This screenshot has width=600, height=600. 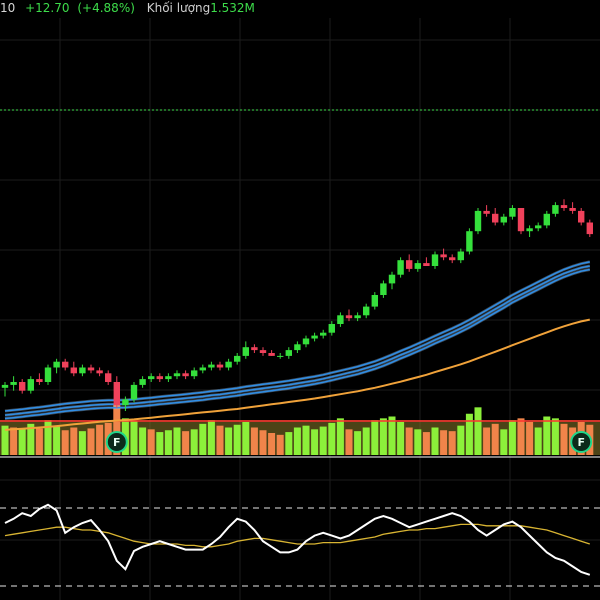 I want to click on legend-header: 10 +12.70 (+4.88%) Khối lượng1.532M, so click(x=127, y=8).